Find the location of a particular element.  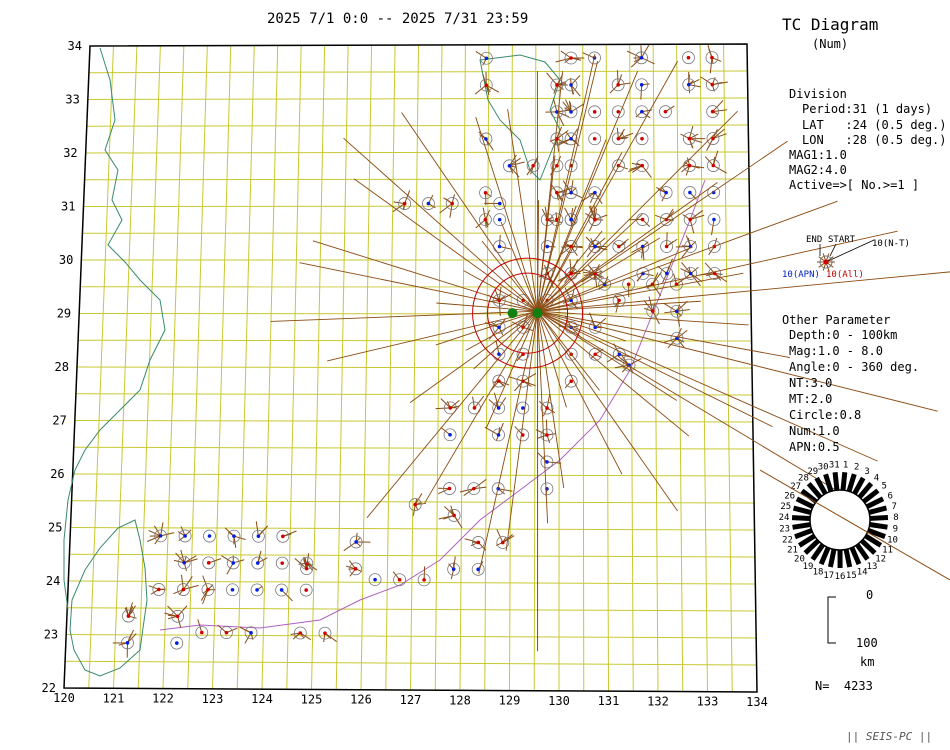

lat-tick-label: 29 is located at coordinates (64, 314).